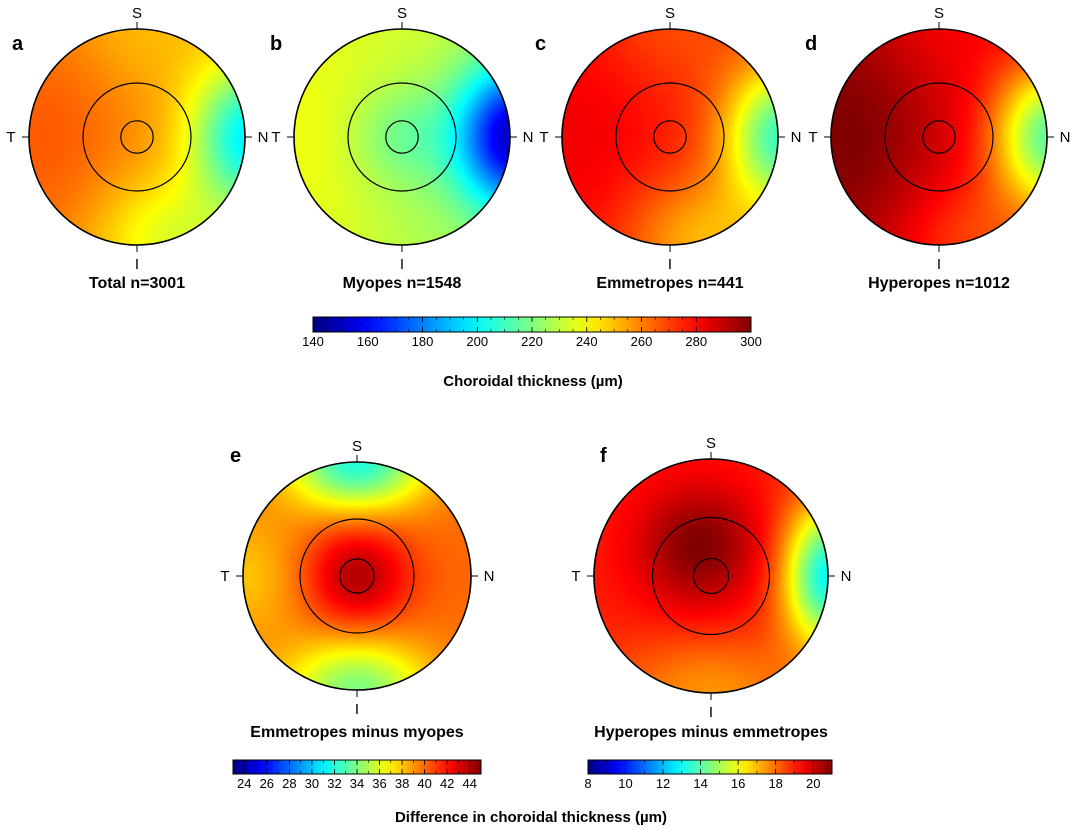 The image size is (1072, 830). Describe the element at coordinates (235, 456) in the screenshot. I see `panel-letter-e: e` at that location.